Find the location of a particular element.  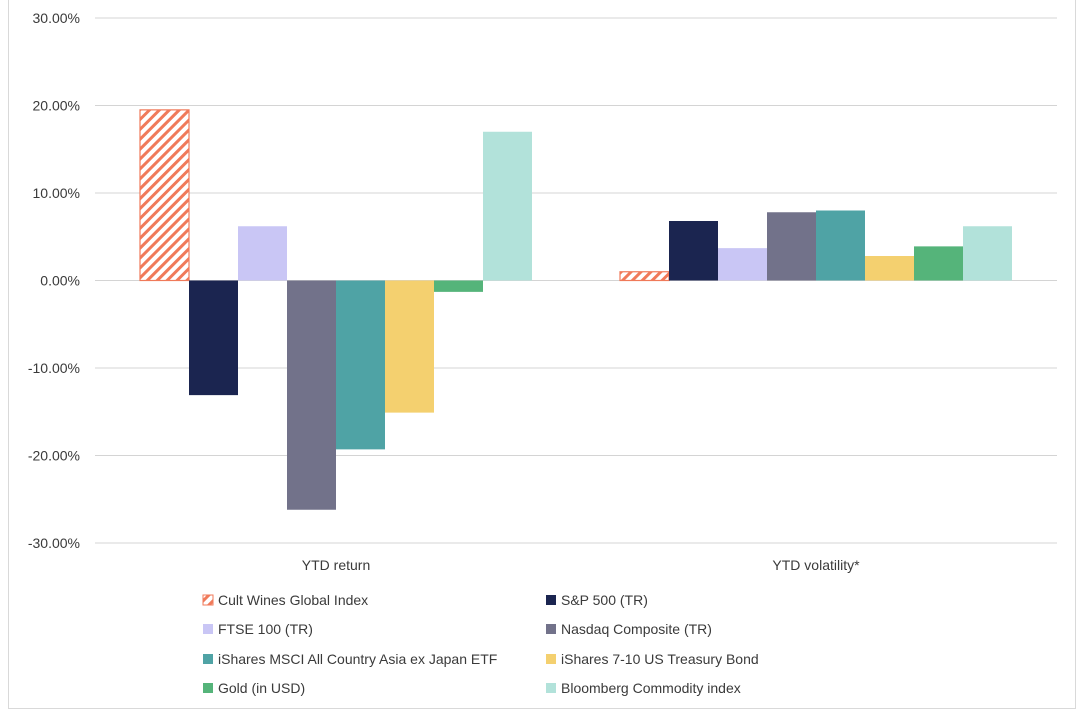

legend-label: FTSE 100 (TR) is located at coordinates (265, 629).